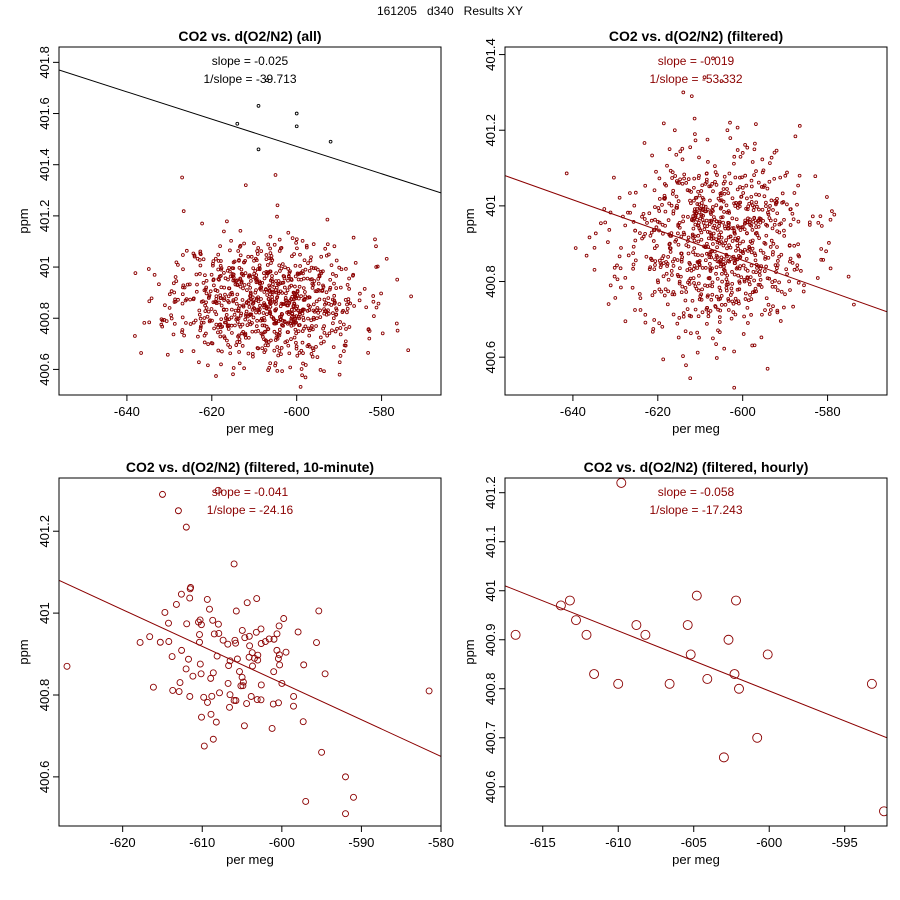 The image size is (900, 900). Describe the element at coordinates (490, 492) in the screenshot. I see `y-tick-label: 401.2` at that location.